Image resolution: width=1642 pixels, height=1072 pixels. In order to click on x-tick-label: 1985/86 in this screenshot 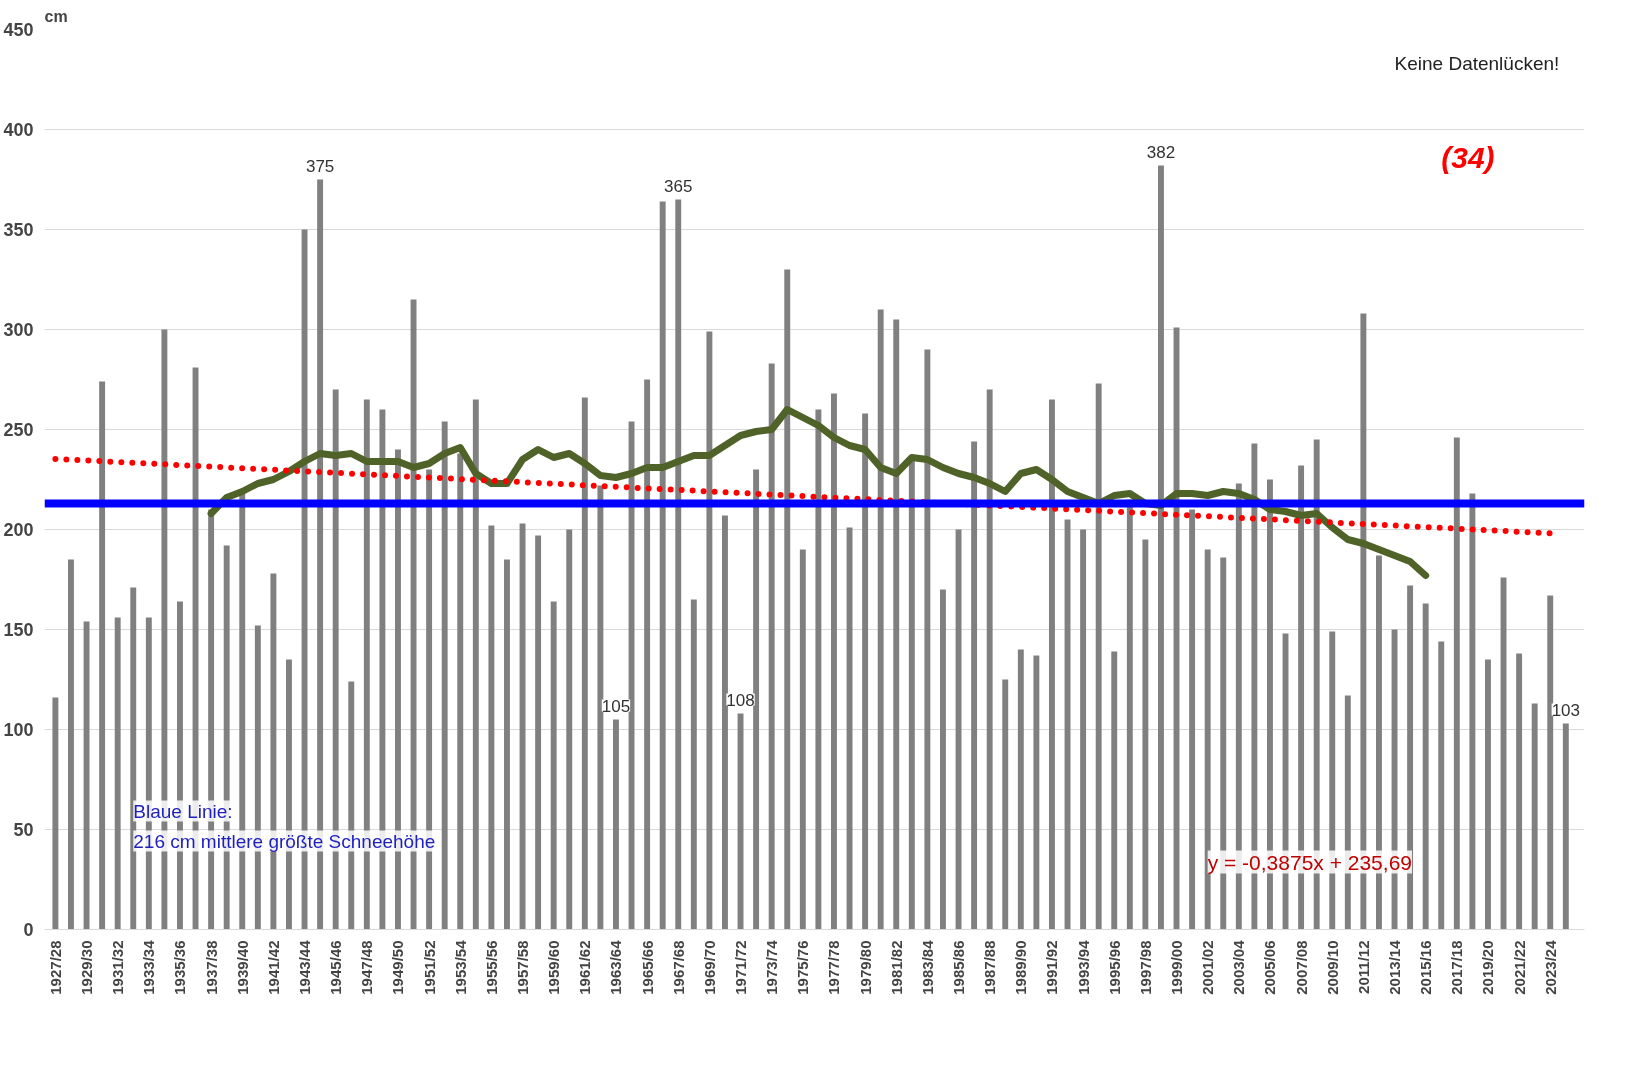, I will do `click(959, 967)`.